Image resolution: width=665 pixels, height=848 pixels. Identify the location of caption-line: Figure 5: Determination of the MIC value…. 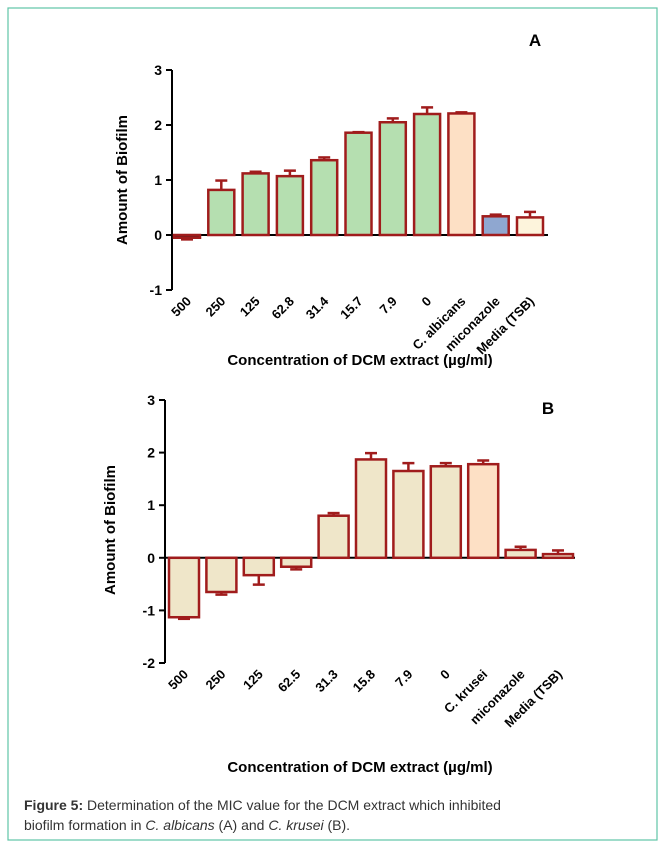
(262, 805).